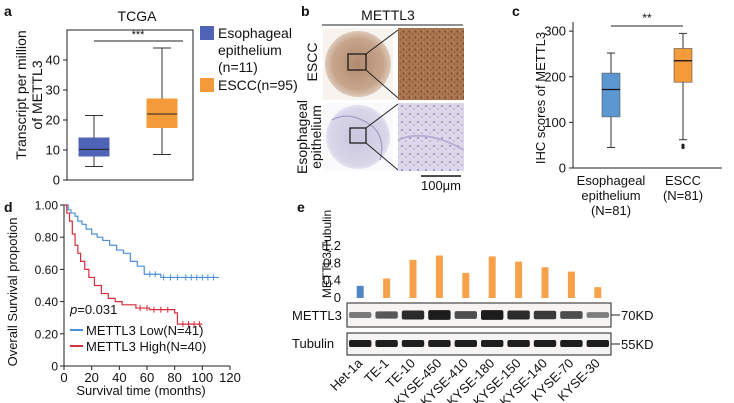  What do you see at coordinates (202, 377) in the screenshot?
I see `chart-d-xtick-label-100: 100` at bounding box center [202, 377].